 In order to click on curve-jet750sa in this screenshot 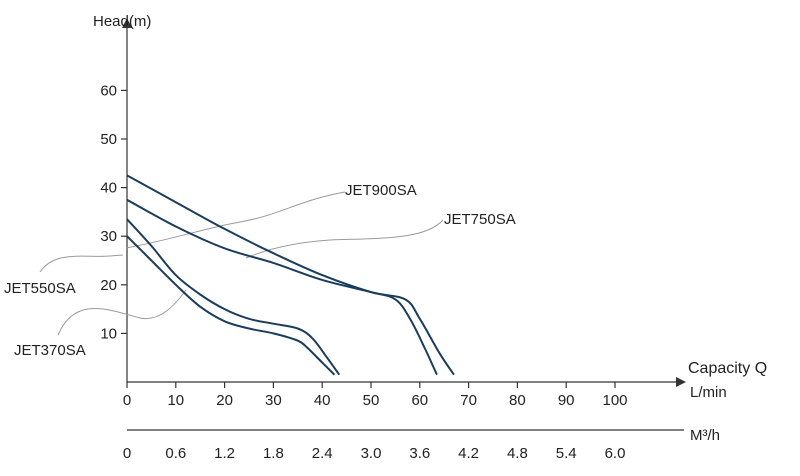, I will do `click(282, 287)`.